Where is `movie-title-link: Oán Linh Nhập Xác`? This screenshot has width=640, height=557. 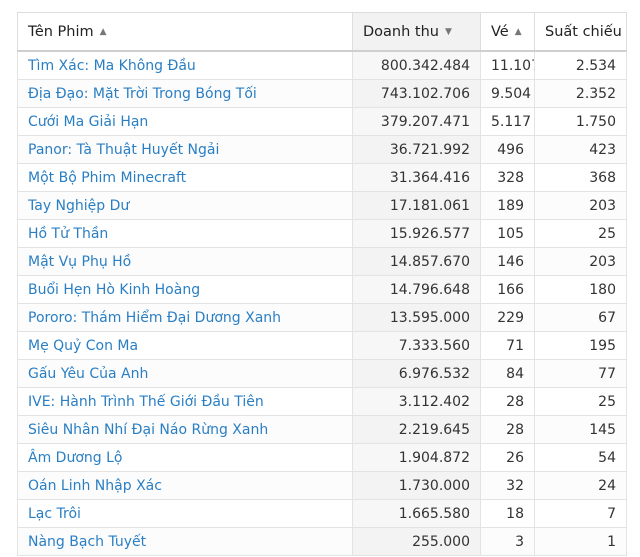 movie-title-link: Oán Linh Nhập Xác is located at coordinates (185, 485).